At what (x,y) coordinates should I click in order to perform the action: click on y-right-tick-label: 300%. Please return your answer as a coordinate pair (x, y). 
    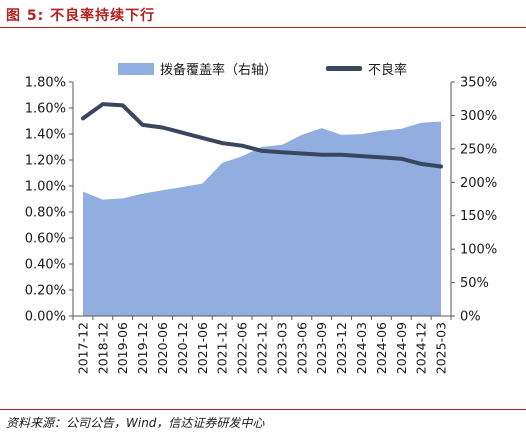
    Looking at the image, I should click on (478, 116).